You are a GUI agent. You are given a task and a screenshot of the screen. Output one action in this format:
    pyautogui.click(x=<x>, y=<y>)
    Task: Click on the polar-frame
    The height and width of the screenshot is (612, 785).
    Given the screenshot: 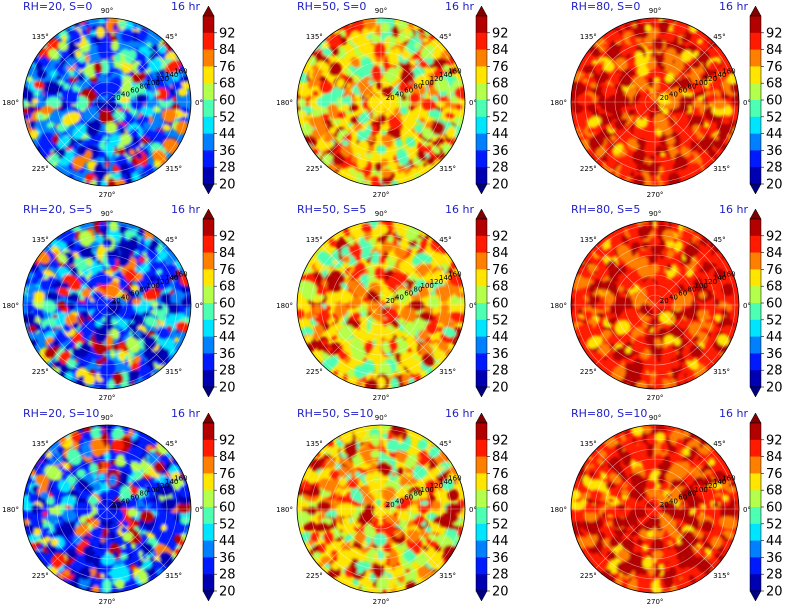 What is the action you would take?
    pyautogui.click(x=655, y=305)
    